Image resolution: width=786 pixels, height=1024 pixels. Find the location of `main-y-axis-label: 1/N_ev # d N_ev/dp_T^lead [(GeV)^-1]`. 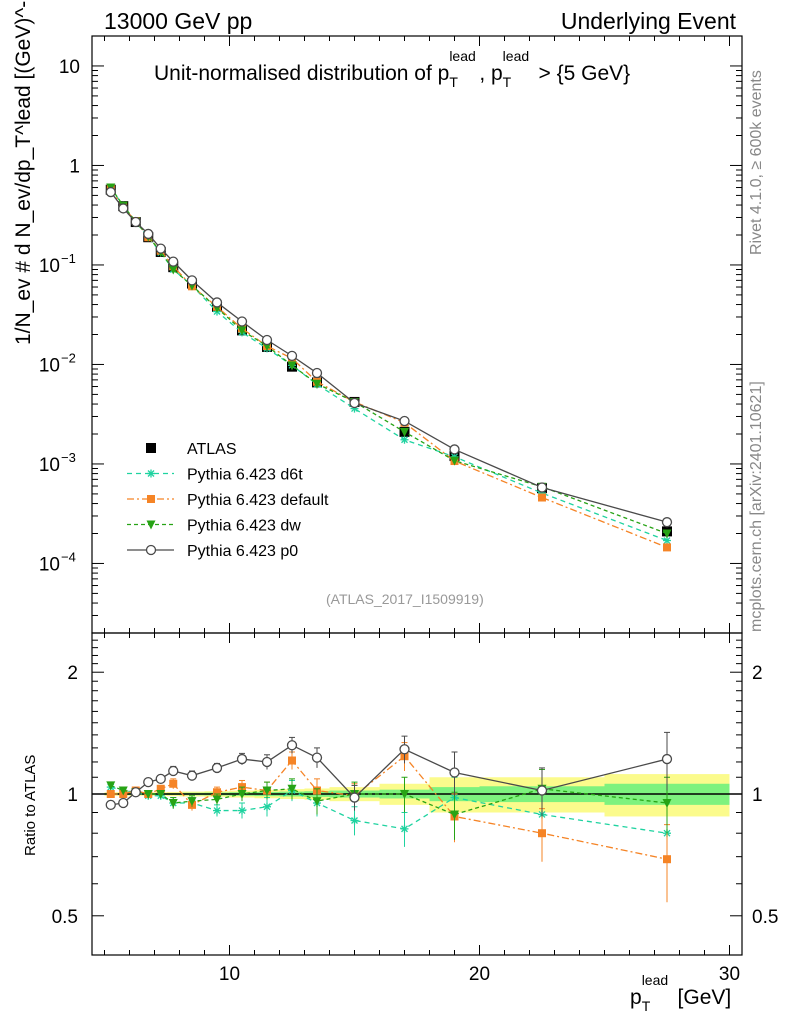

main-y-axis-label: 1/N_ev # d N_ev/dp_T^lead [(GeV)^-1] is located at coordinates (23, 172).